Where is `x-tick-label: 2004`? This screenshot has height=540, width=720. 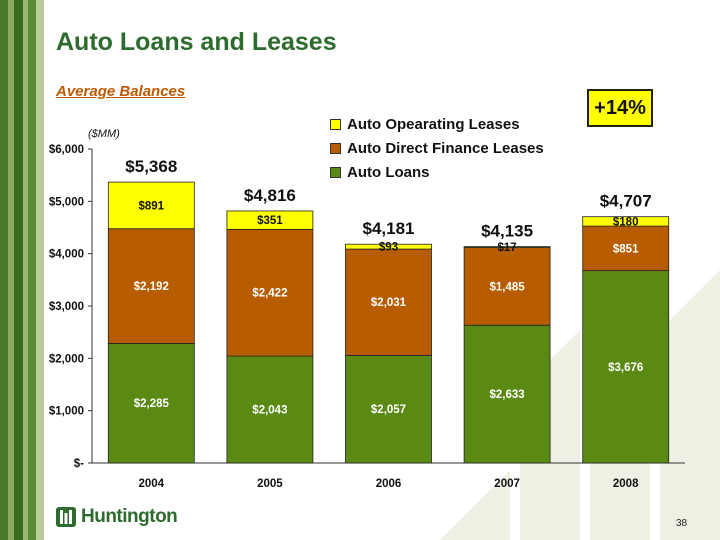
x-tick-label: 2004 is located at coordinates (152, 484).